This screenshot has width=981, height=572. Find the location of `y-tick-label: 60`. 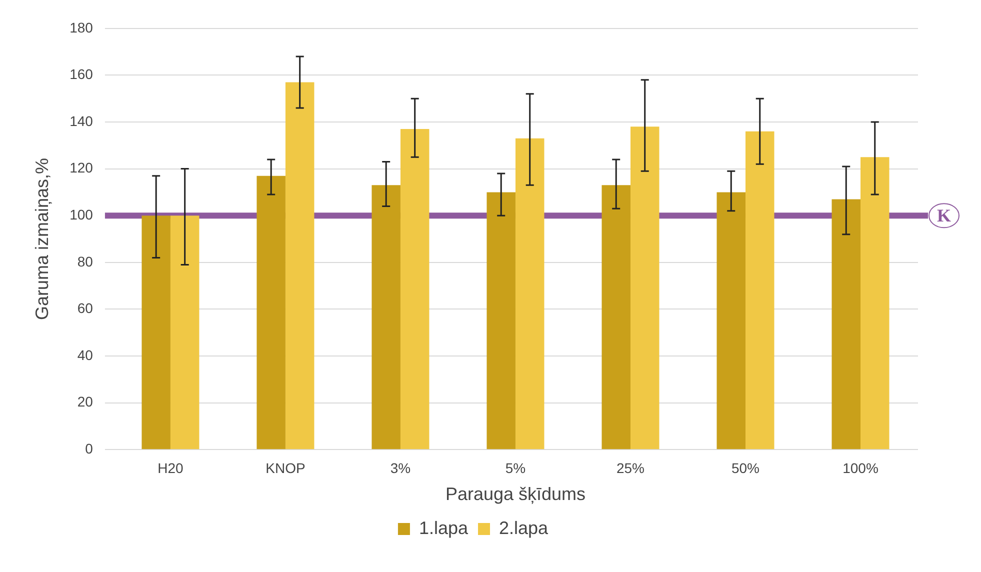

y-tick-label: 60 is located at coordinates (85, 308).